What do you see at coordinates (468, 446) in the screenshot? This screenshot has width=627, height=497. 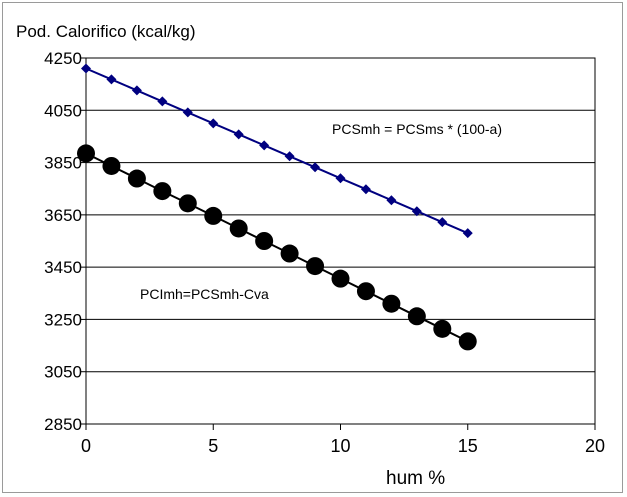 I see `x-tick-label: 15` at bounding box center [468, 446].